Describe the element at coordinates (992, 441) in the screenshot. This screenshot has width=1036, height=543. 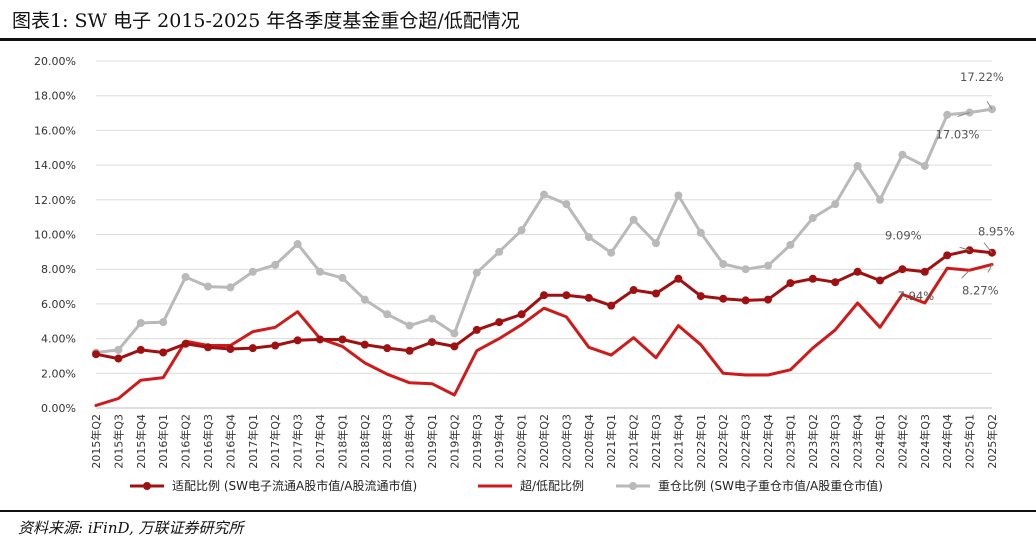
I see `x-tick-label: 2025年Q2` at that location.